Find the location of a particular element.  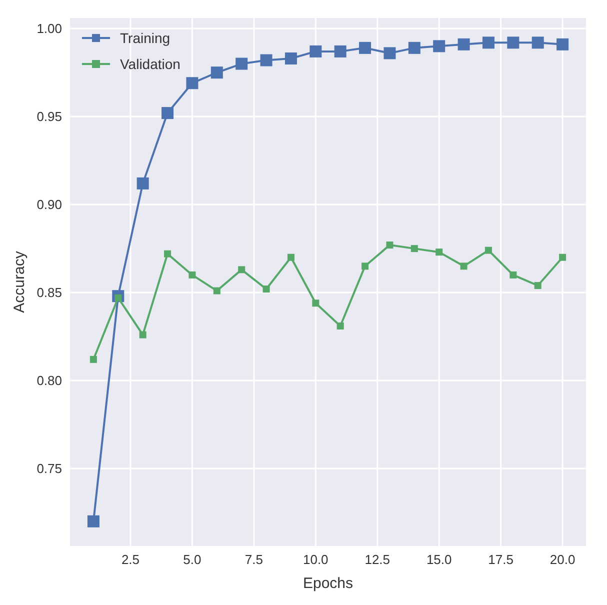

x-tick-label: 7.5 is located at coordinates (253, 559).